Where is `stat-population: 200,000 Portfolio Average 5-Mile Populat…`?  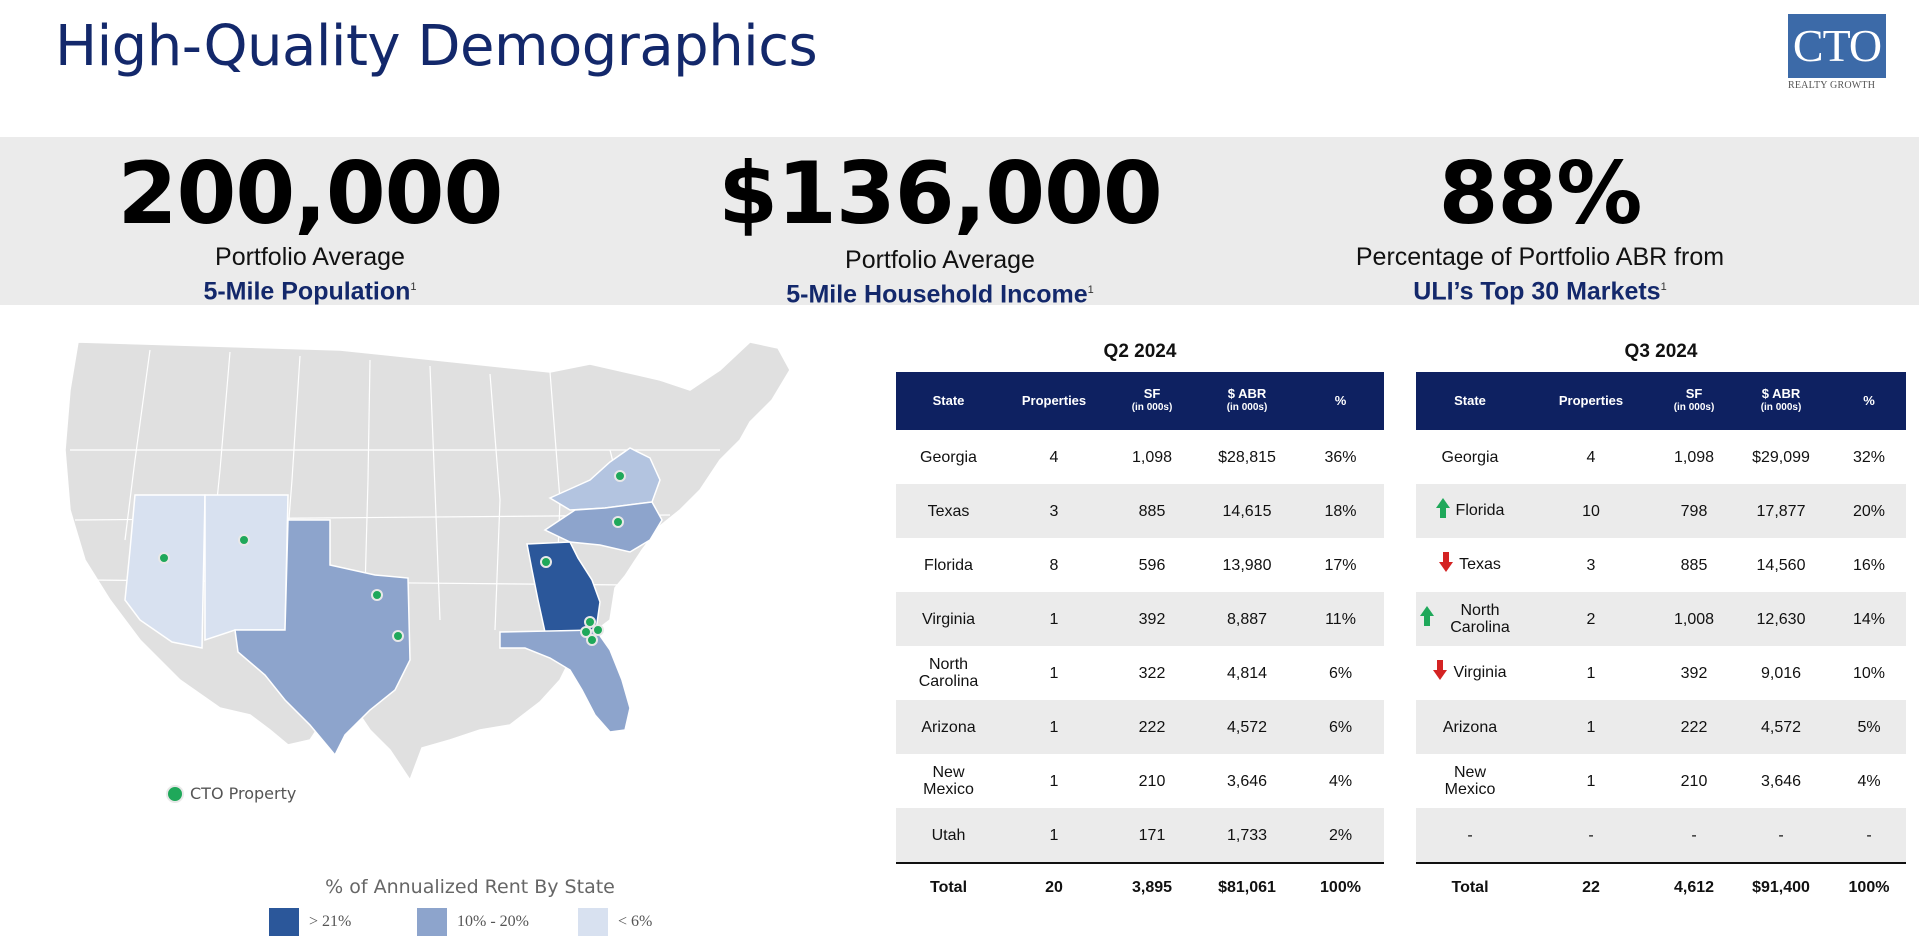
stat-population: 200,000 Portfolio Average 5-Mile Populat… is located at coordinates (310, 226).